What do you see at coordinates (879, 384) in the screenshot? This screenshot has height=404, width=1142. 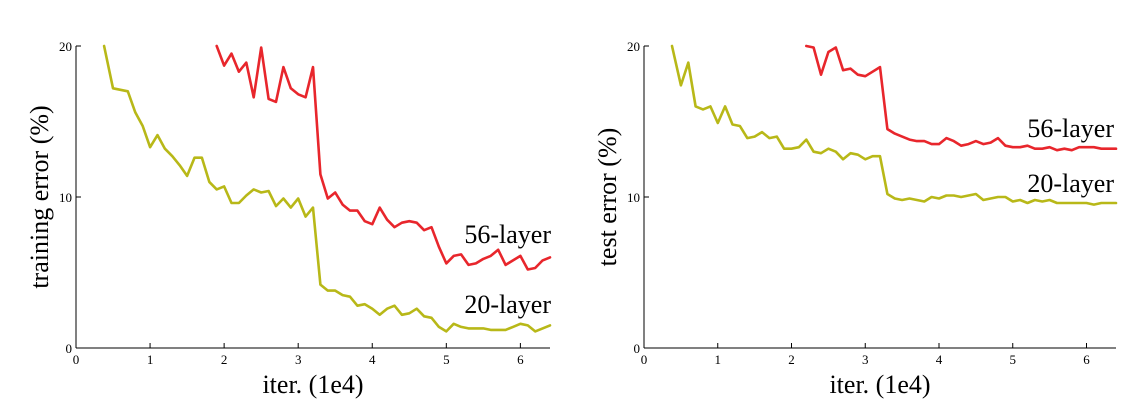 I see `test-x-axis-title: iter. (1e4)` at bounding box center [879, 384].